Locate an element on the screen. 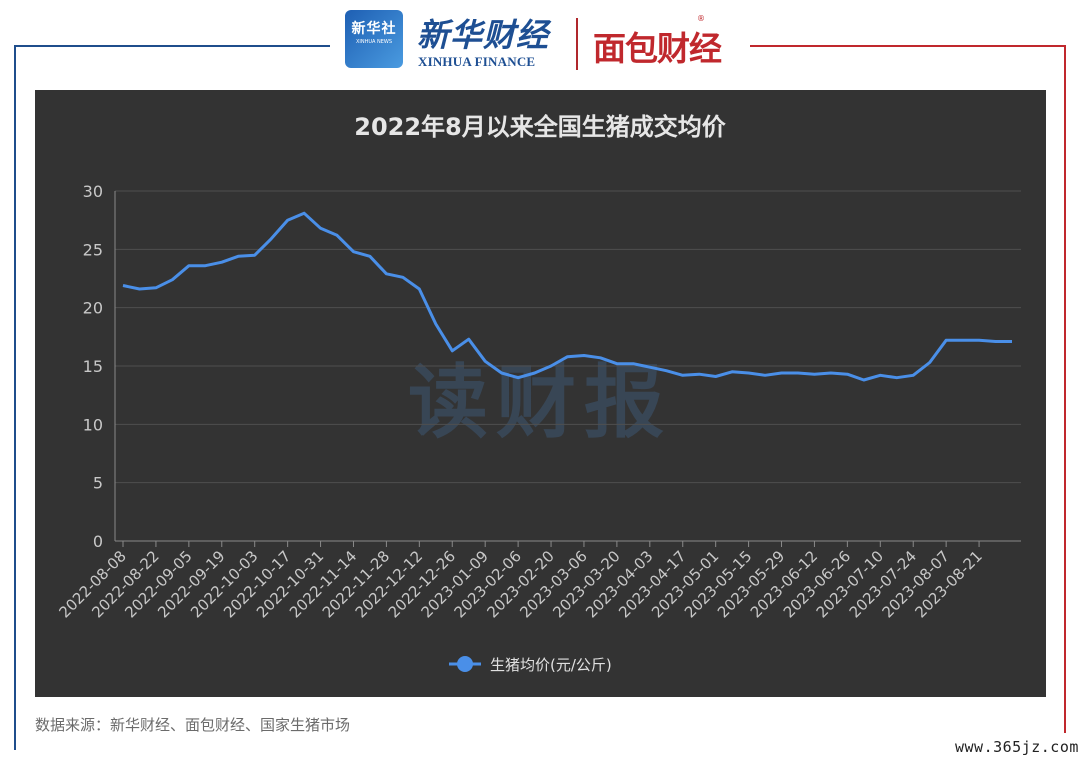  xinhua-finance-brand-en: XINHUA FINANCE is located at coordinates (477, 61).